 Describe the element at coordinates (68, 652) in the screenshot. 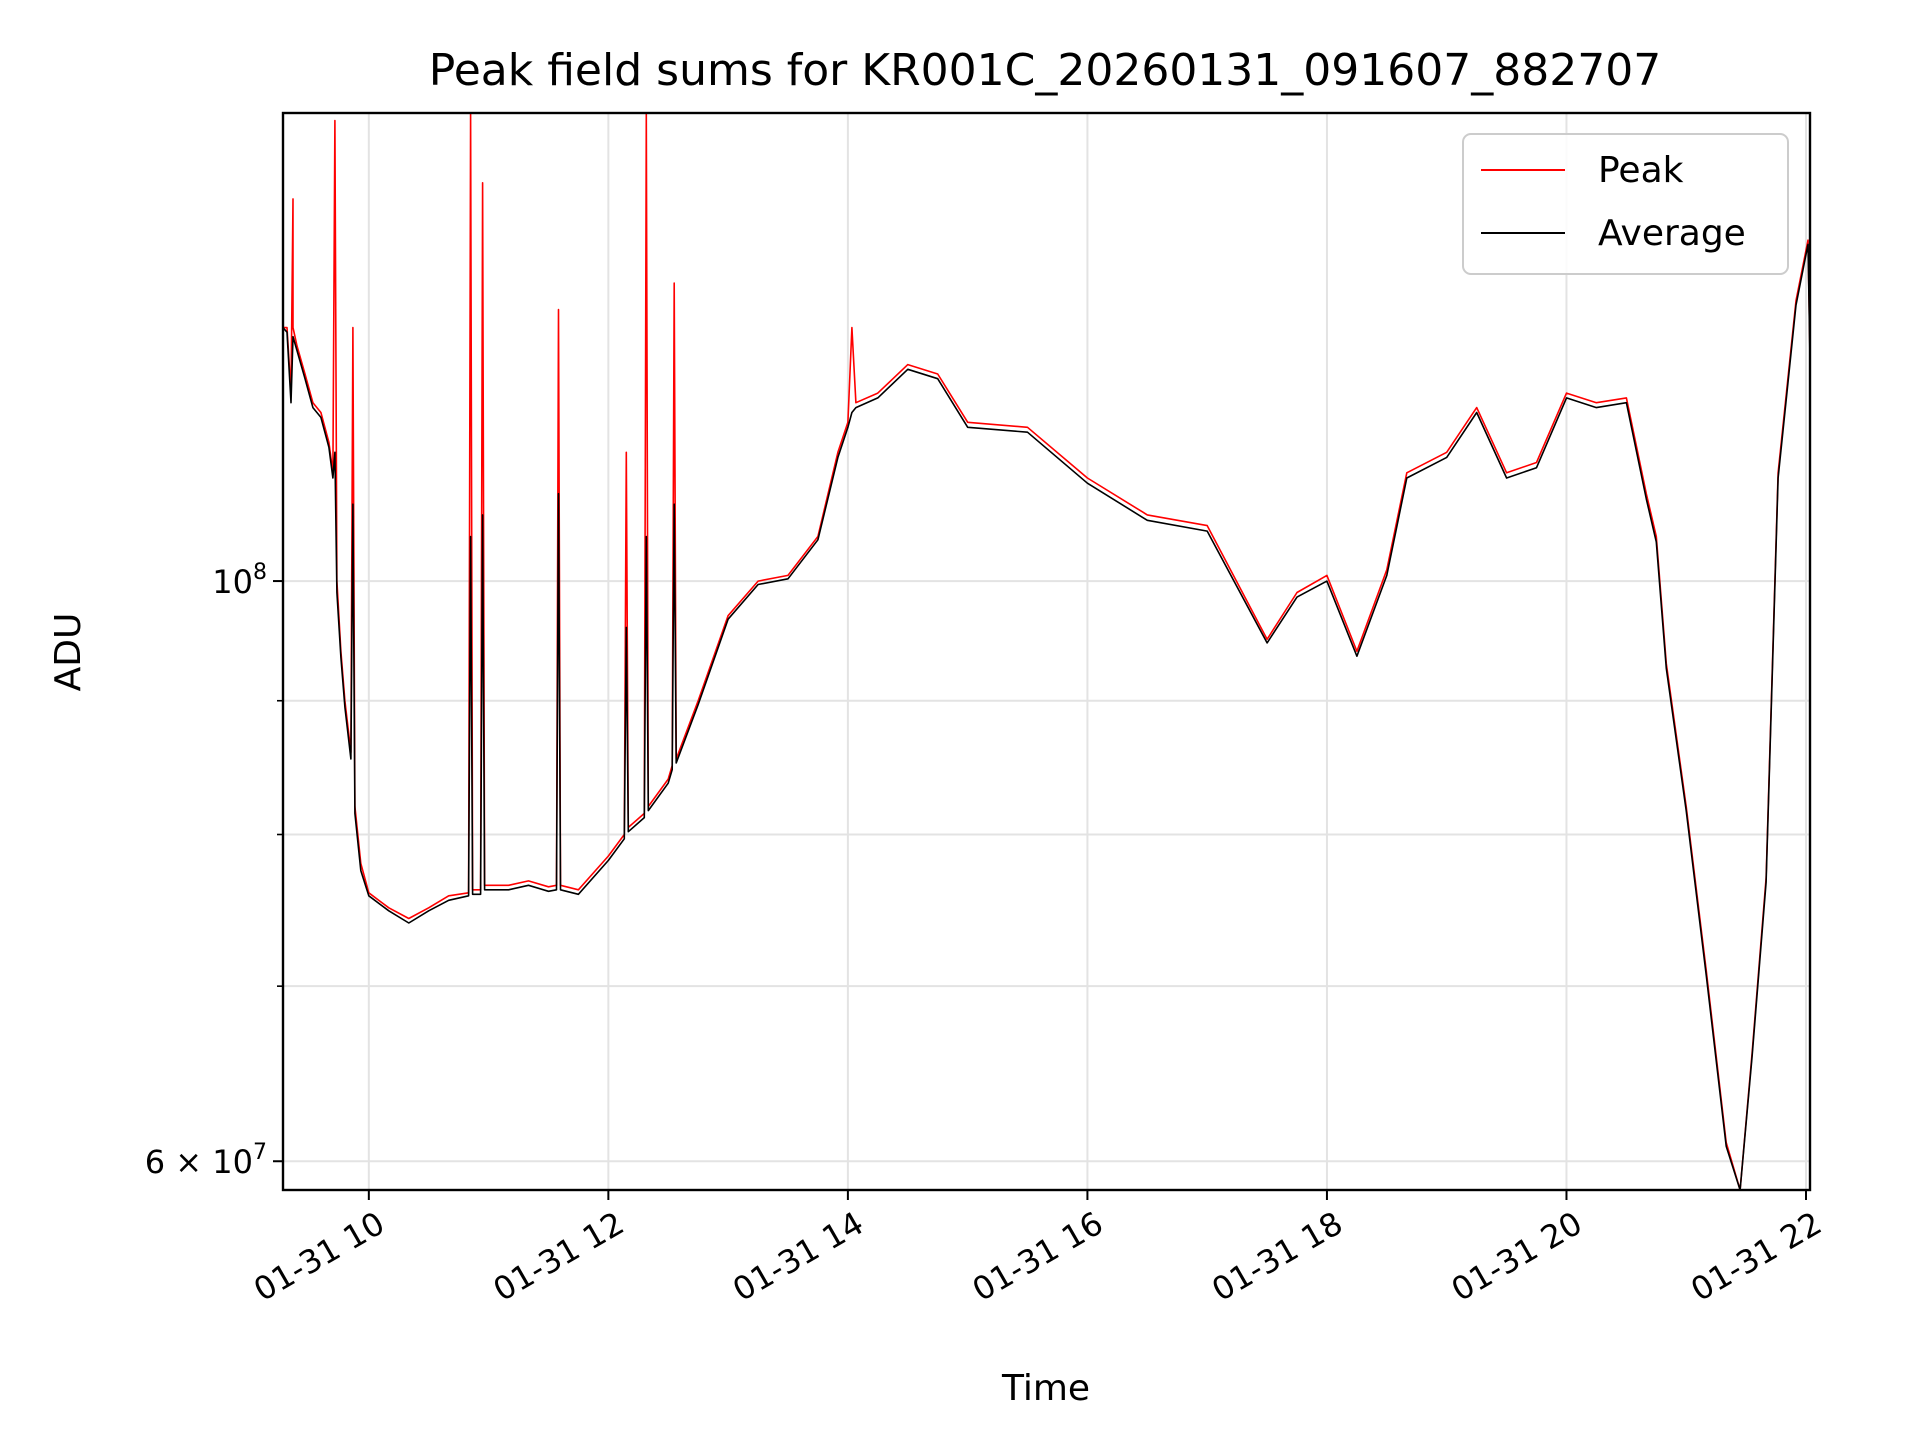

I see `y-axis-label: ADU` at that location.